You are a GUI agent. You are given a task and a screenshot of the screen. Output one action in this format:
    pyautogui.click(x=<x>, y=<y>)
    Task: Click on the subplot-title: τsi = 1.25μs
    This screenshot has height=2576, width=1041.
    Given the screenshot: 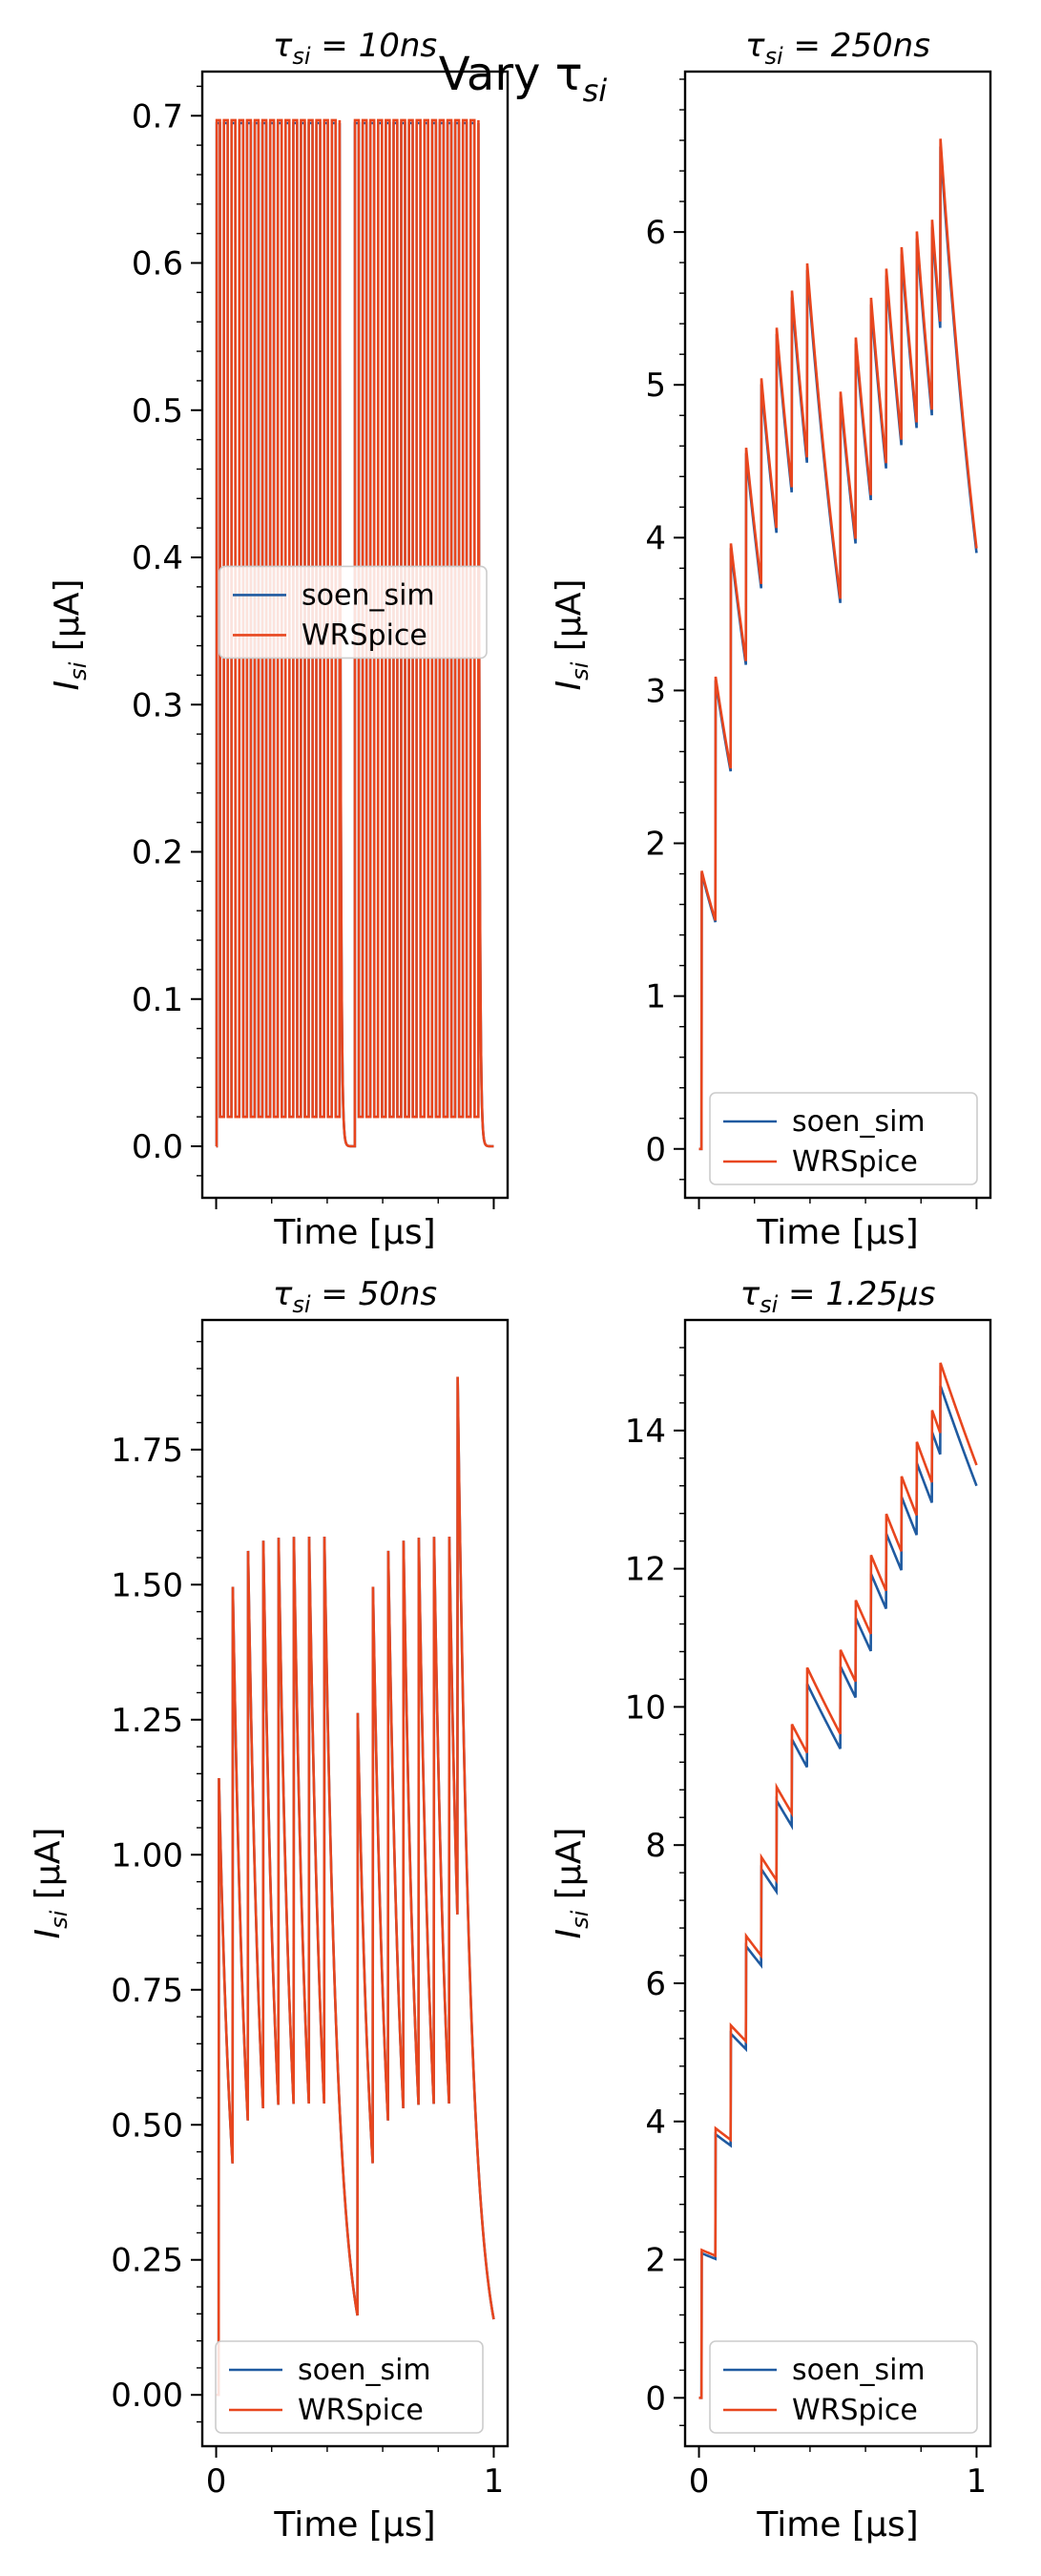 What is the action you would take?
    pyautogui.click(x=838, y=1296)
    